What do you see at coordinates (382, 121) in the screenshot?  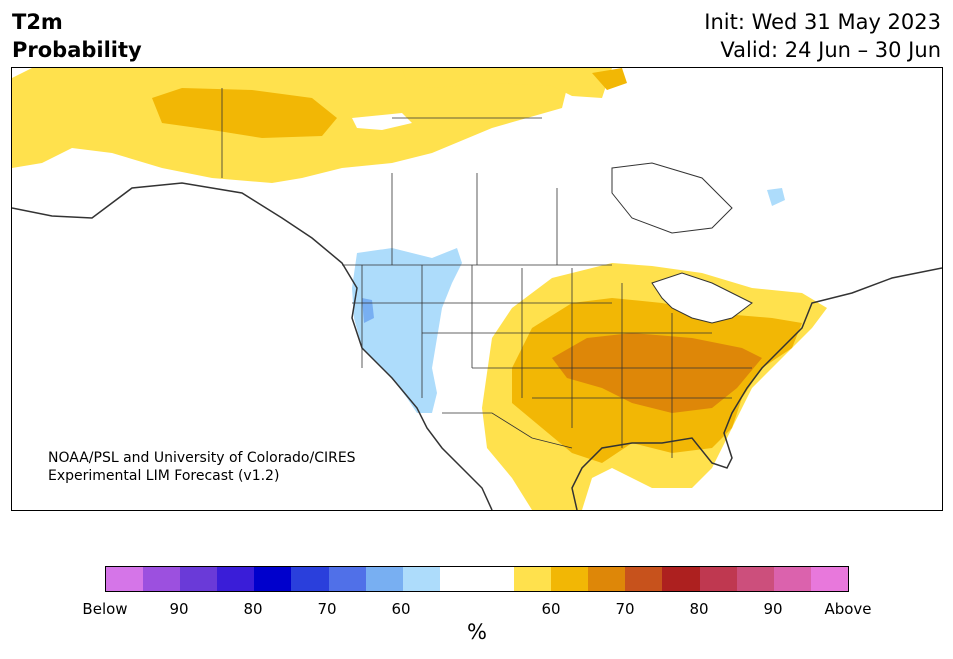 I see `hudson-gap` at bounding box center [382, 121].